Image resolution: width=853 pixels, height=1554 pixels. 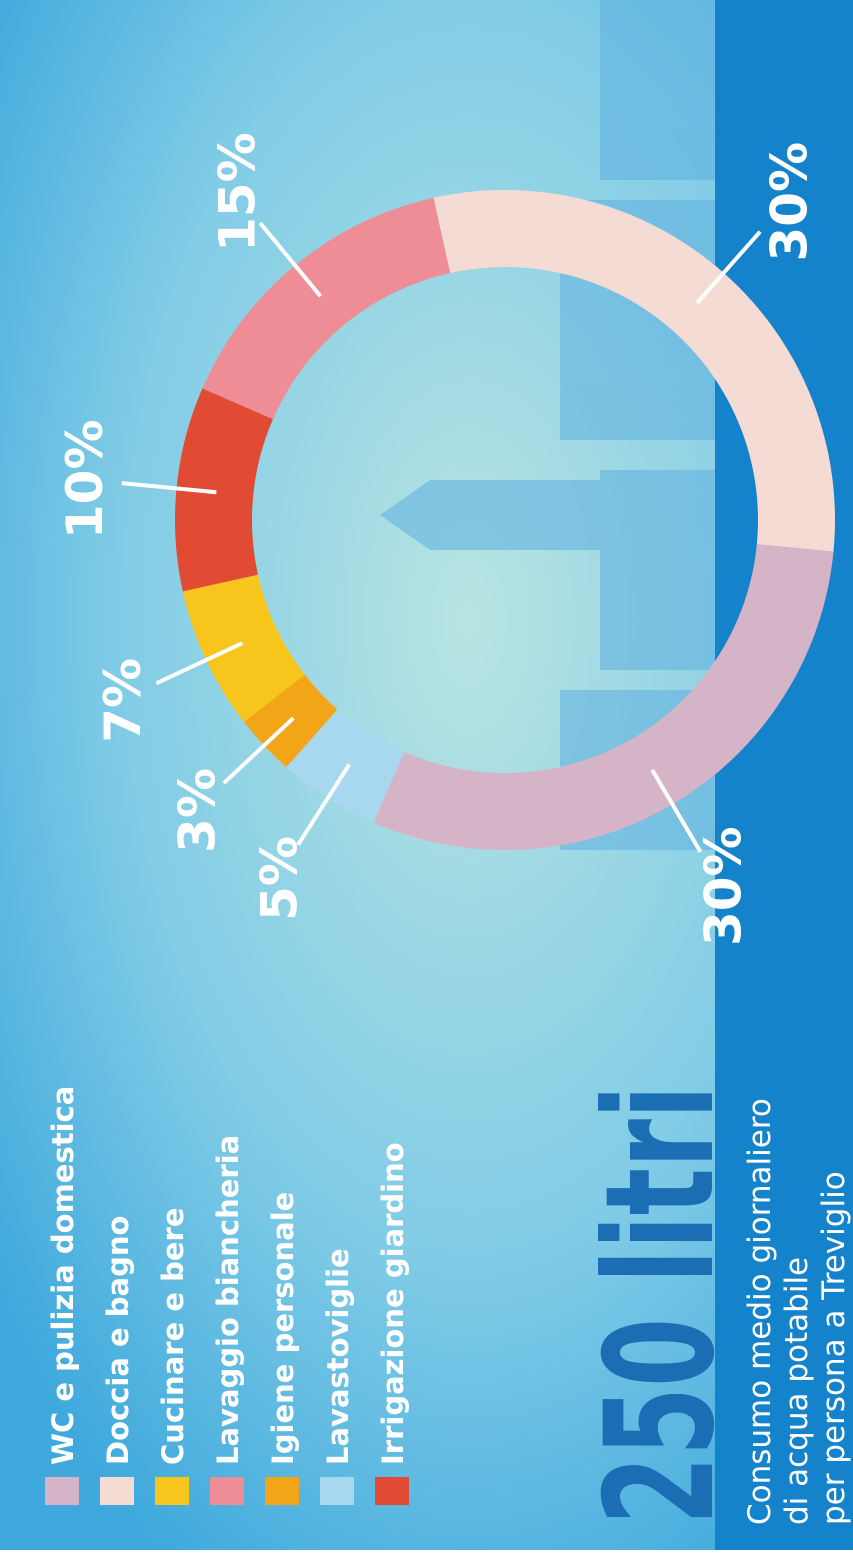 What do you see at coordinates (760, 1311) in the screenshot?
I see `subtitle-line: Consumo medio giornaliero` at bounding box center [760, 1311].